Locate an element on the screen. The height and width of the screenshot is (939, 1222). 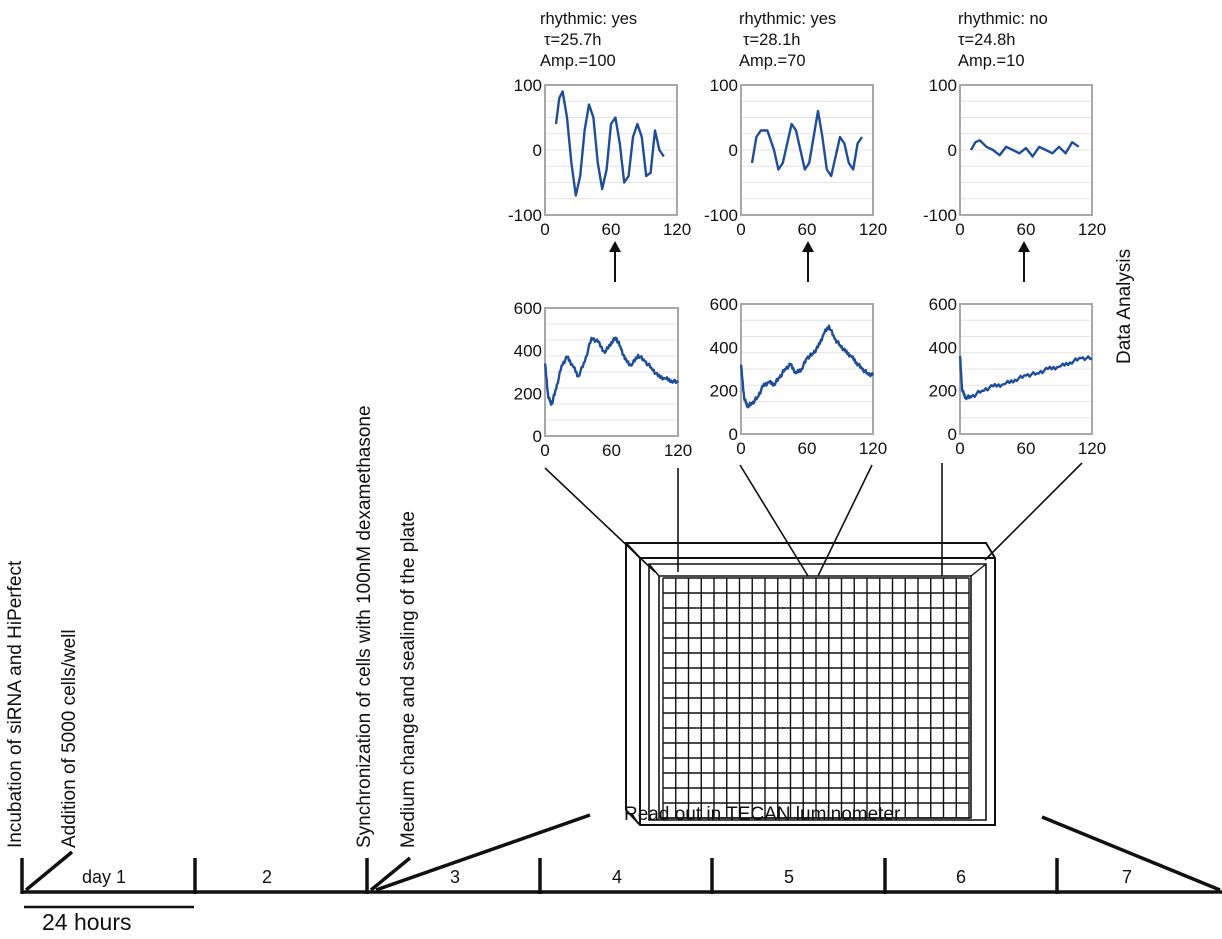
well-3-stats: rhythmic: no τ=24.8h Amp.=10 is located at coordinates (1003, 40).